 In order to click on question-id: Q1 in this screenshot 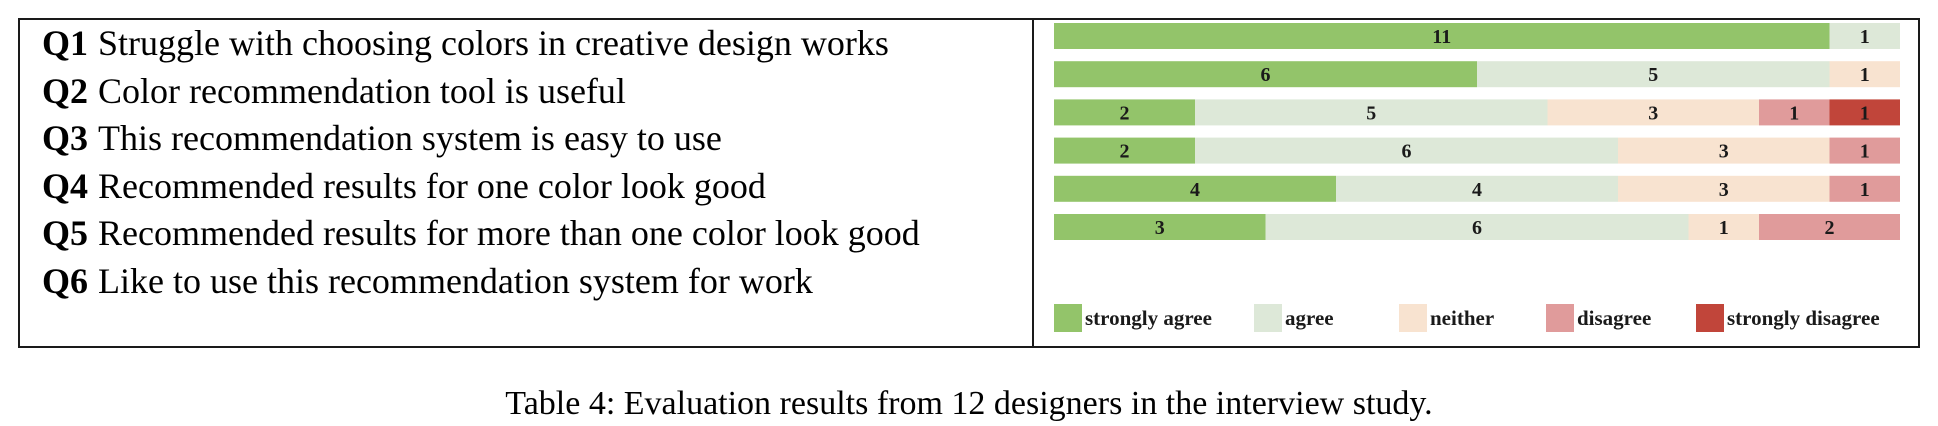, I will do `click(65, 43)`.